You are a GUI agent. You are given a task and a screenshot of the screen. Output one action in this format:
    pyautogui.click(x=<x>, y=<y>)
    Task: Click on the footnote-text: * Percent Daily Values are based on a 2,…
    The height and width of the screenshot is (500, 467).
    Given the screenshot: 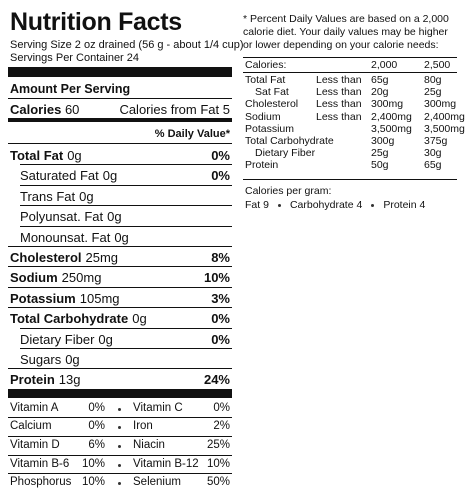 What is the action you would take?
    pyautogui.click(x=346, y=32)
    